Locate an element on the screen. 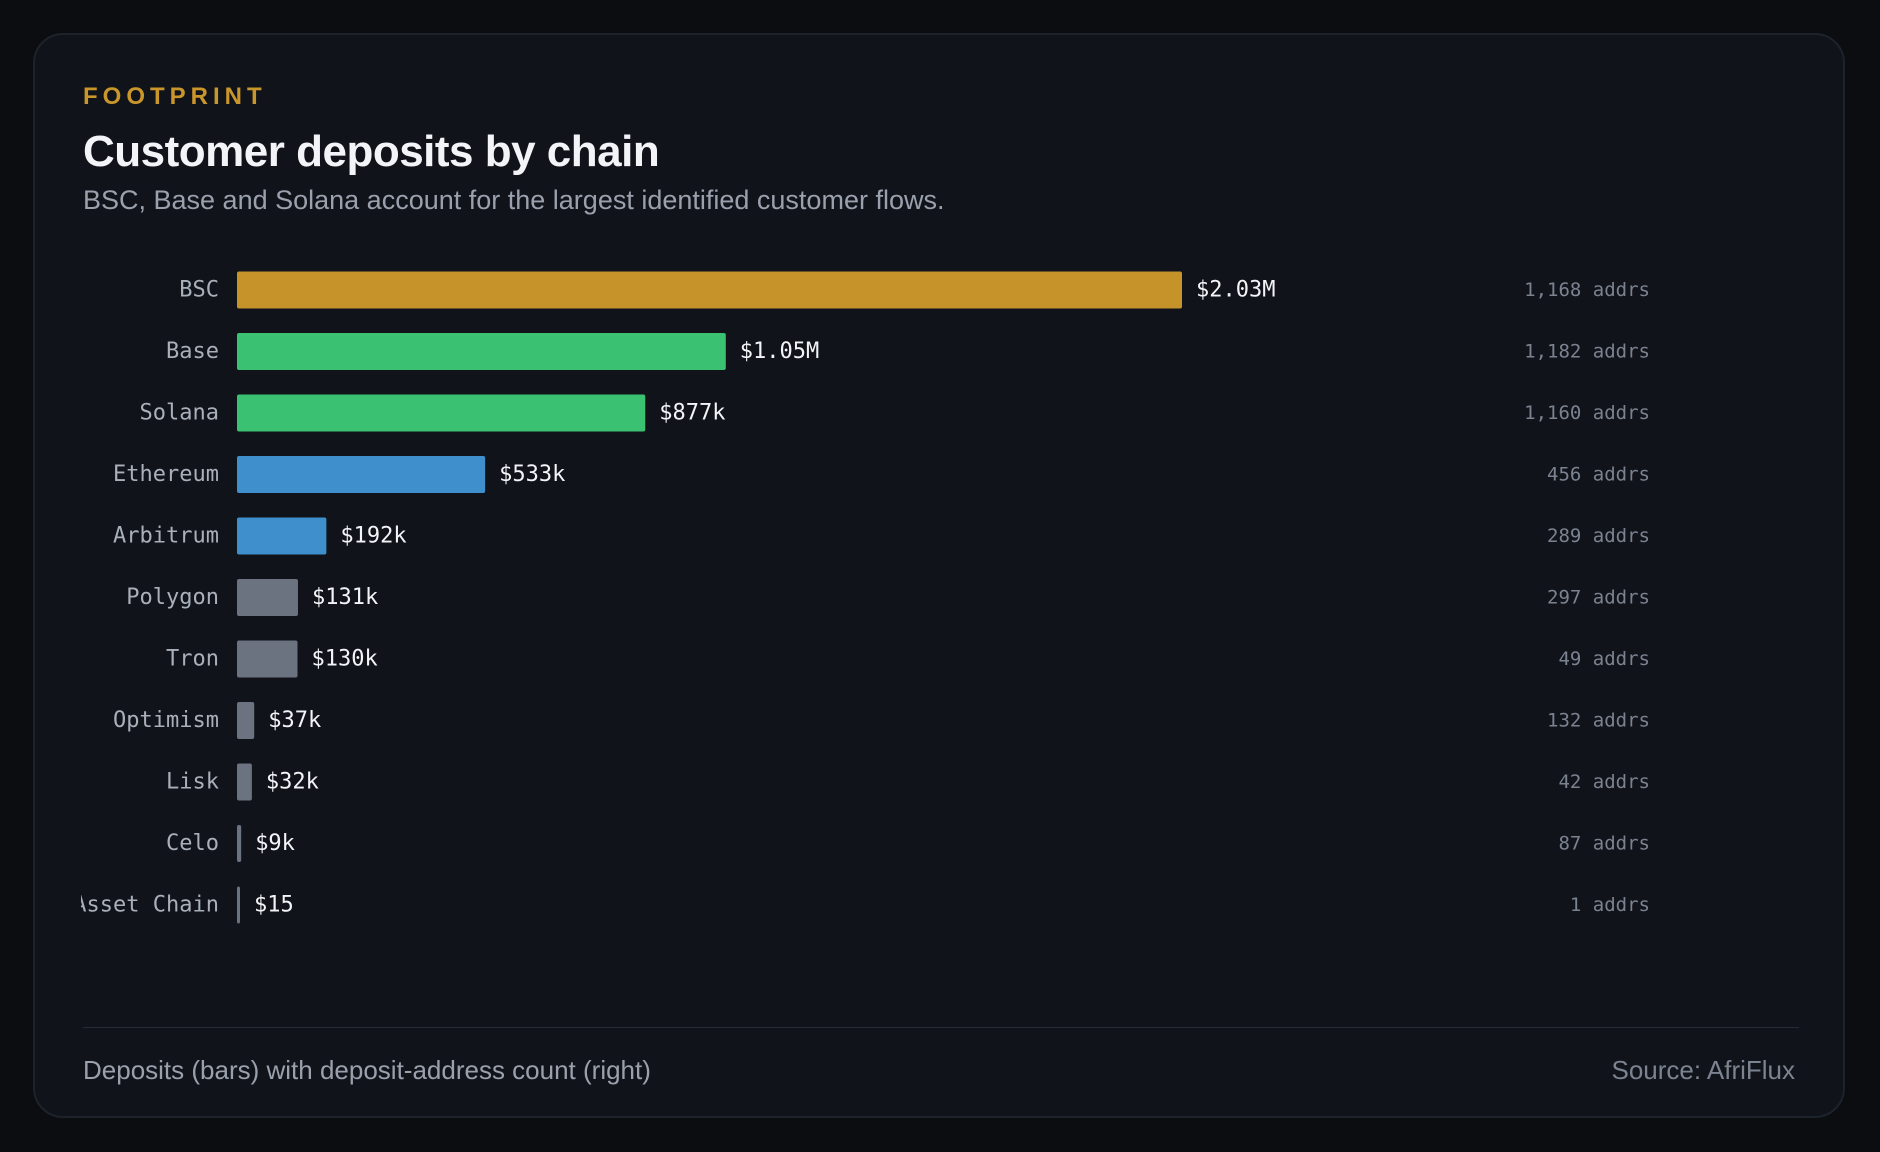 This screenshot has height=1152, width=1880. bar-tron is located at coordinates (267, 659).